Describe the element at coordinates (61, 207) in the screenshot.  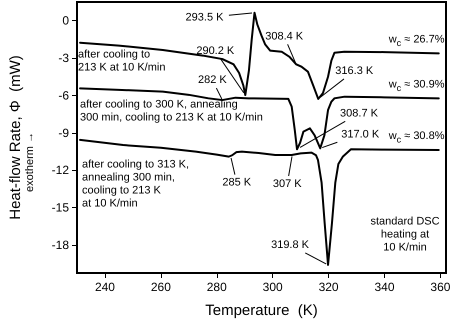
I see `y-tick-label: -15` at that location.